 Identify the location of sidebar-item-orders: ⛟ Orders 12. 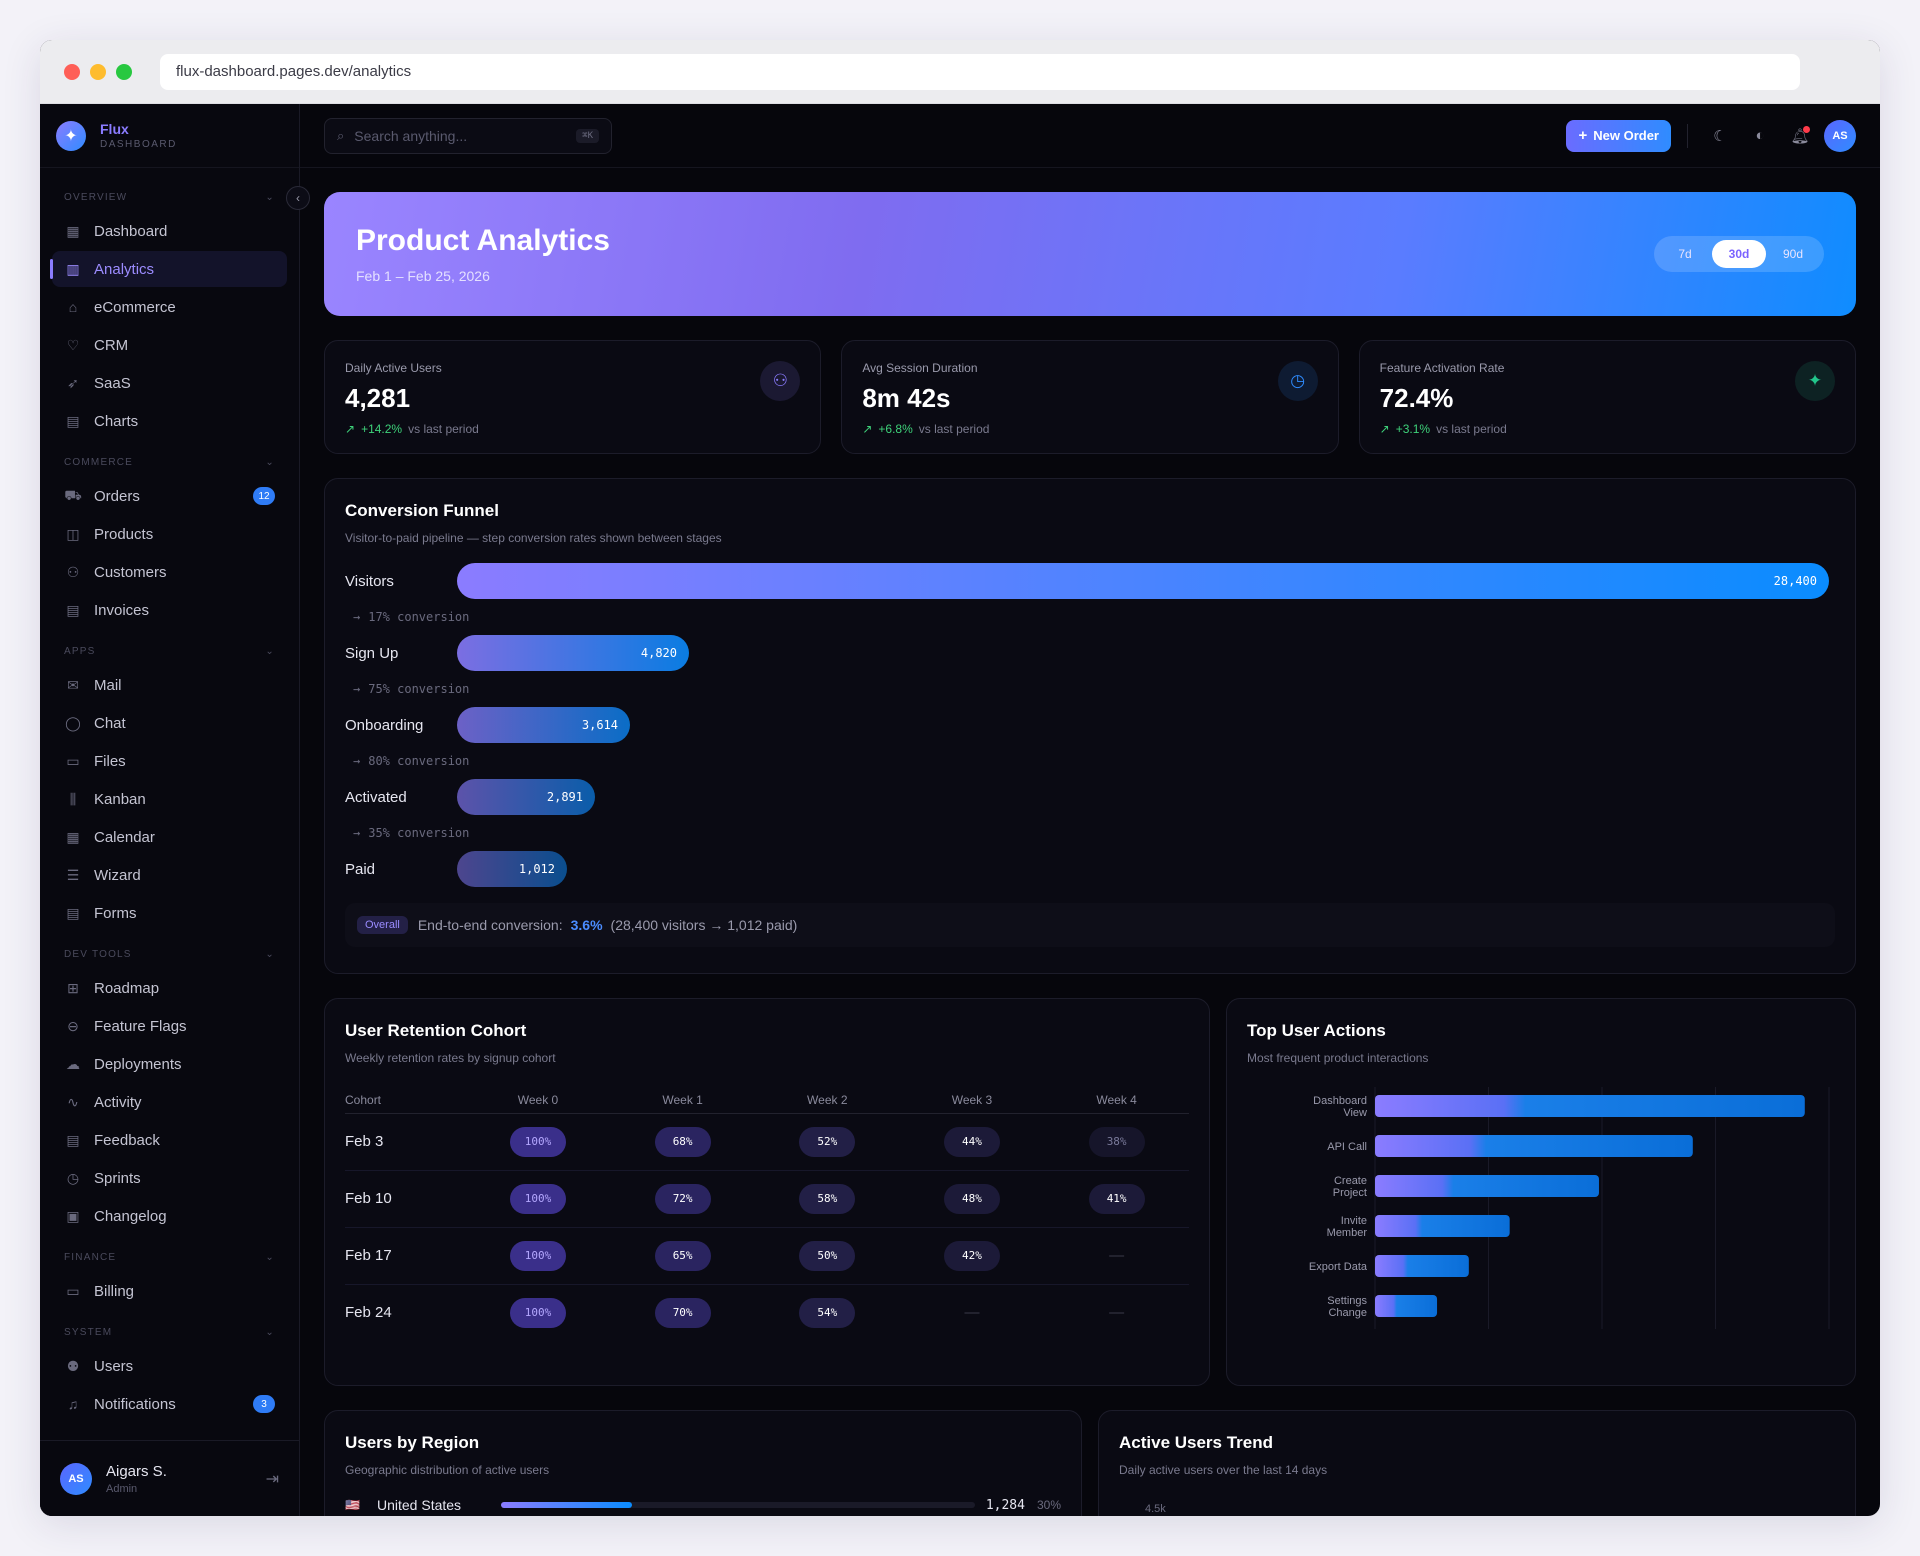
(169, 496).